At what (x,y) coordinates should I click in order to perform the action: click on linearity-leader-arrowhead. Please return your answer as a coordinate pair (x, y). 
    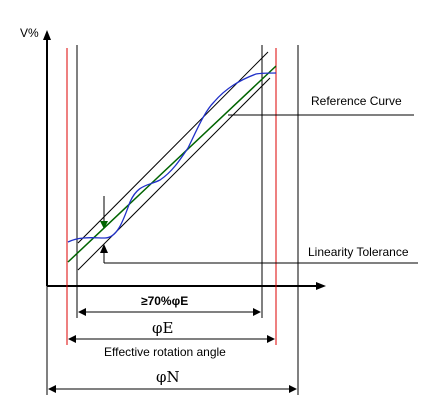
    Looking at the image, I should click on (104, 248).